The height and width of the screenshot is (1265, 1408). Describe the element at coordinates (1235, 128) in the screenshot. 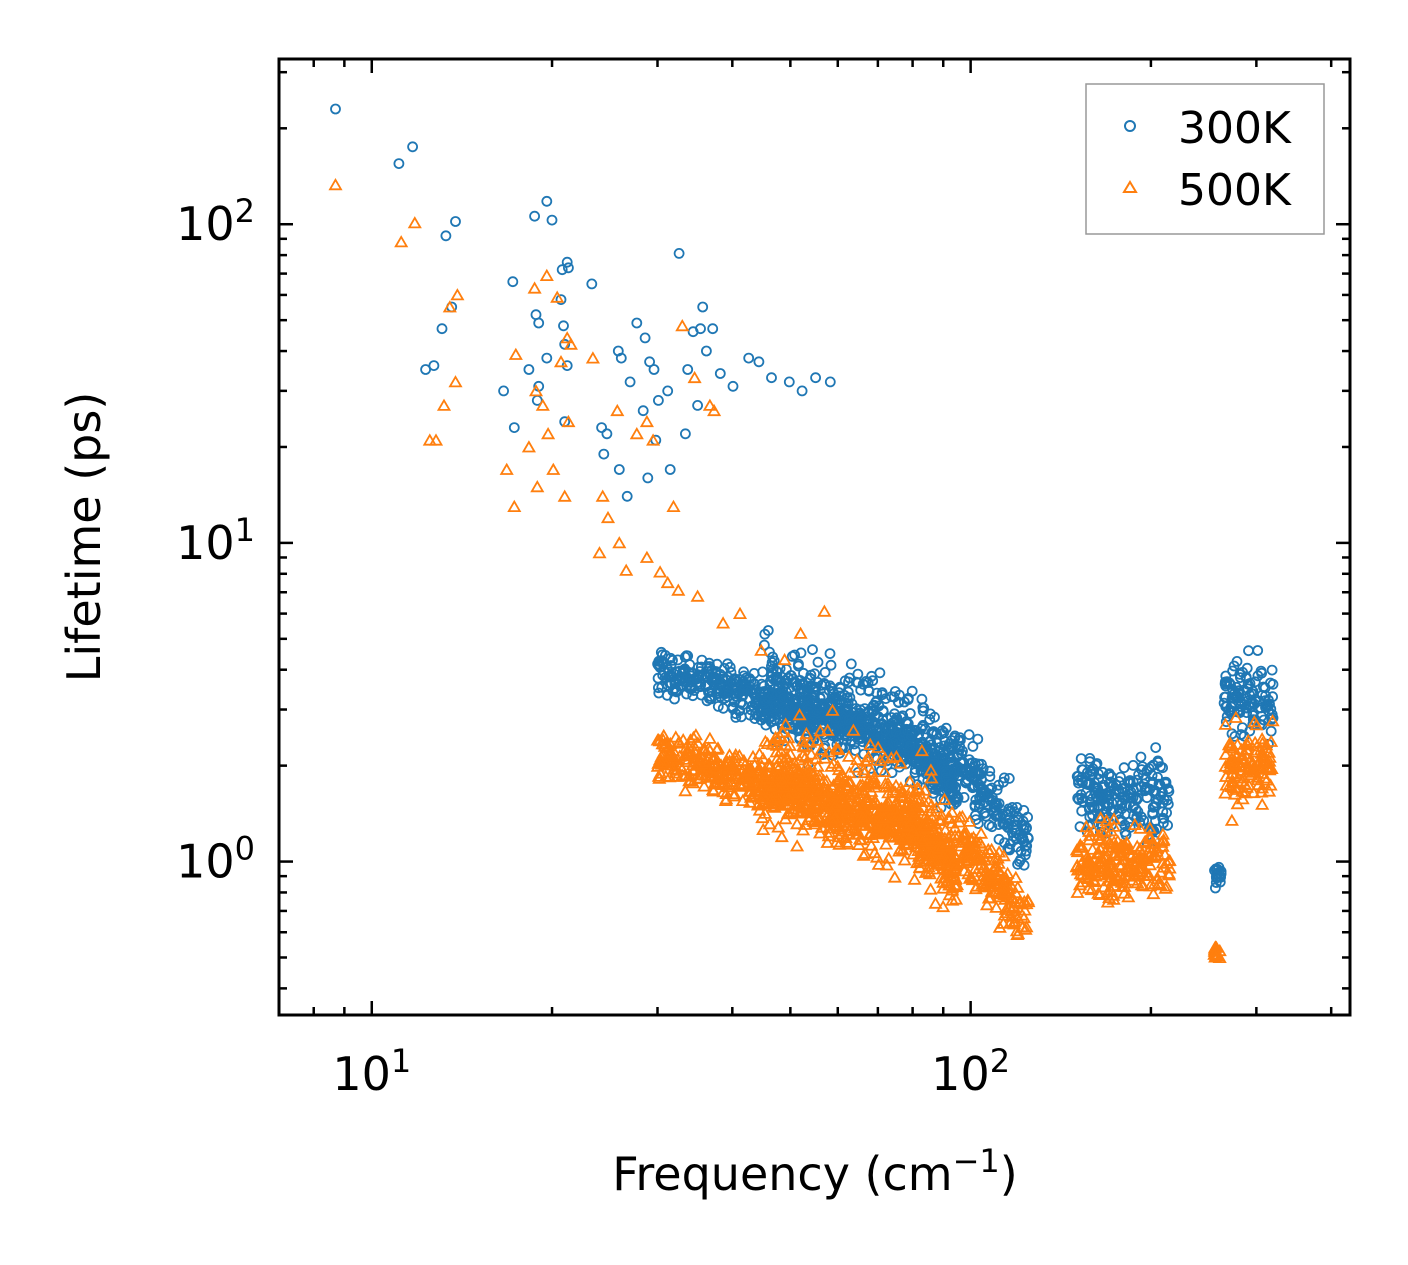

I see `legend-label-300k: 300K` at that location.